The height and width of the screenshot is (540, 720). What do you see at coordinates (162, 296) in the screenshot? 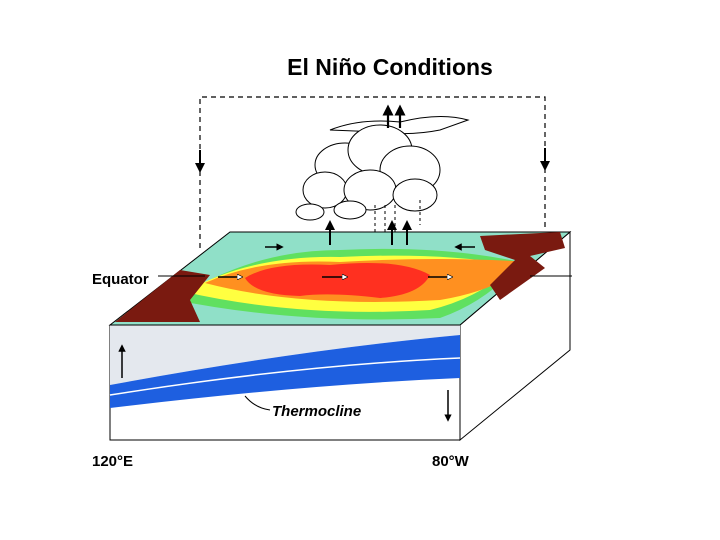
I see `land-west` at bounding box center [162, 296].